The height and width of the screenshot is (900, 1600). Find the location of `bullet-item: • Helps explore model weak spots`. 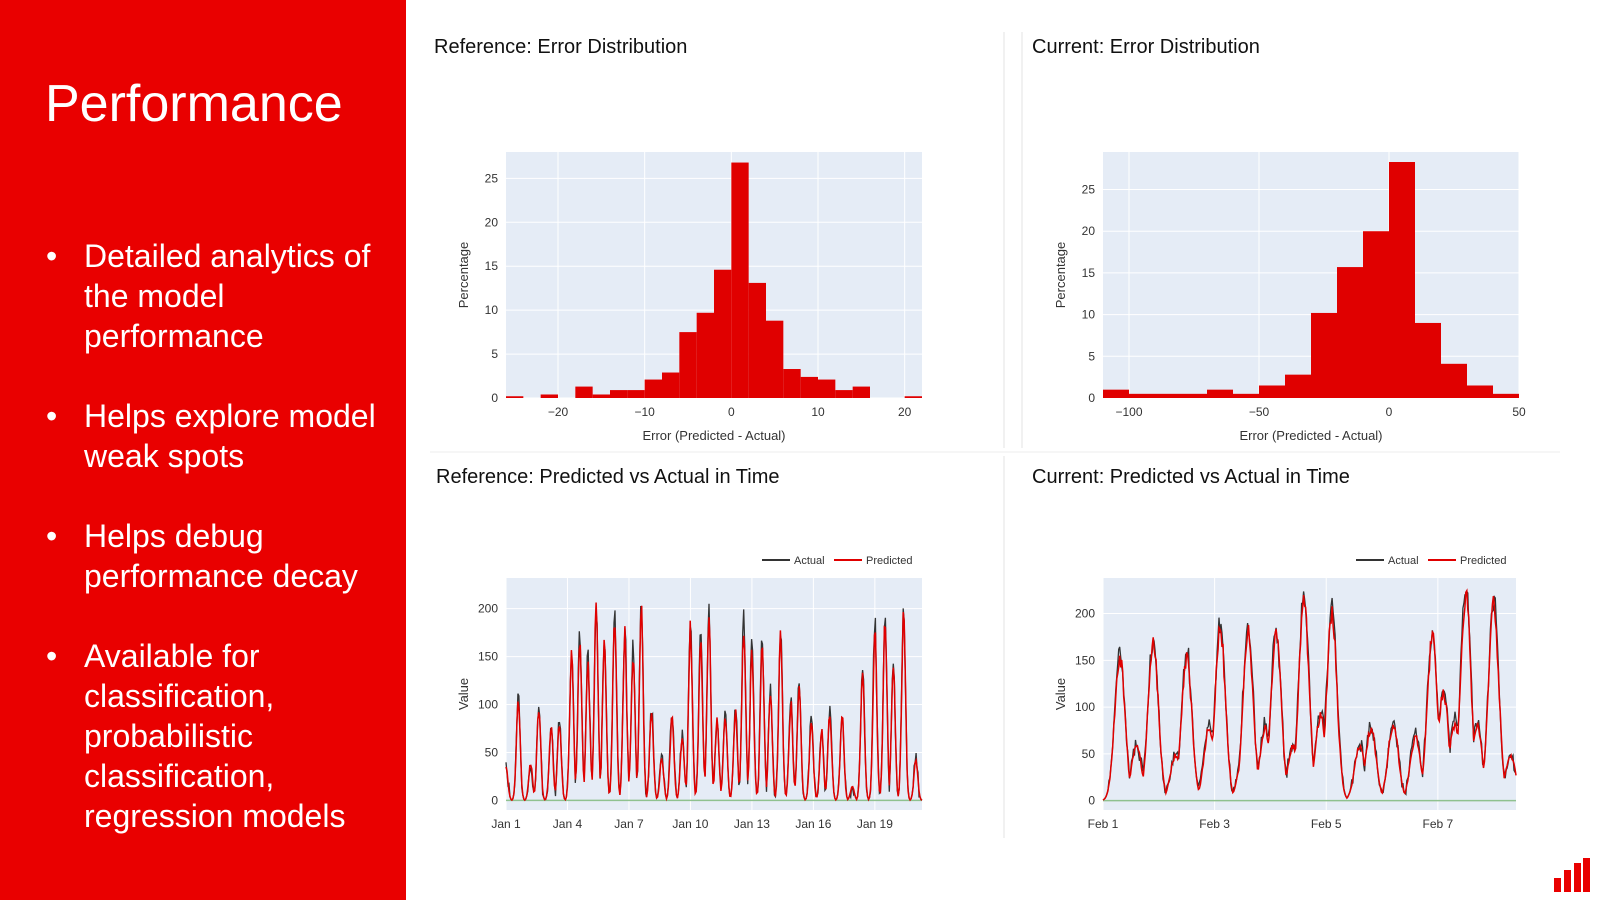

bullet-item: • Helps explore model weak spots is located at coordinates (219, 436).